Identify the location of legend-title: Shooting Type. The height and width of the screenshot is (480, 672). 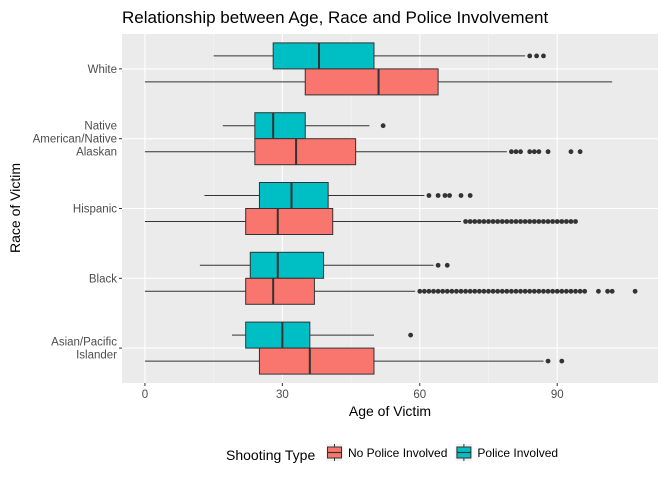
(270, 455).